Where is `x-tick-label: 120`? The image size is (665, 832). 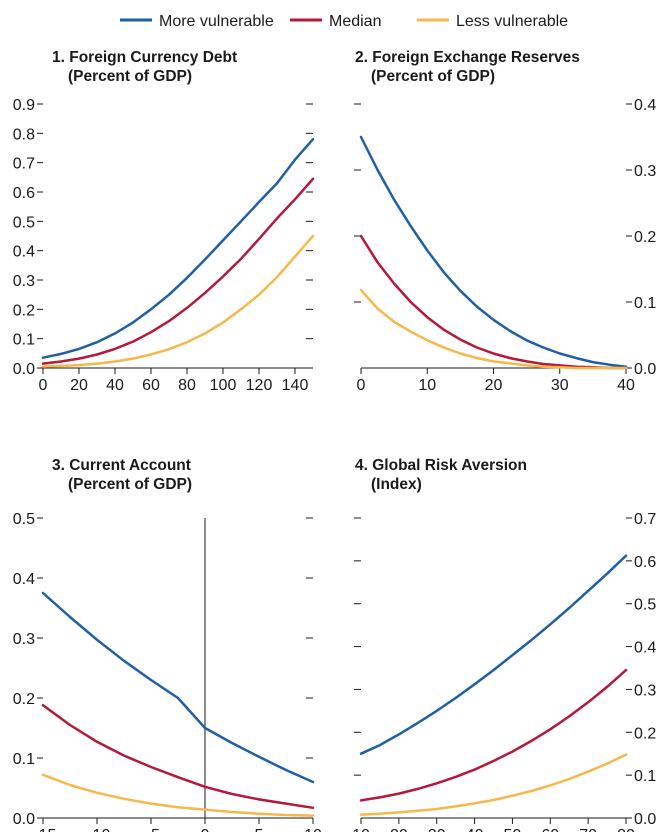
x-tick-label: 120 is located at coordinates (259, 385).